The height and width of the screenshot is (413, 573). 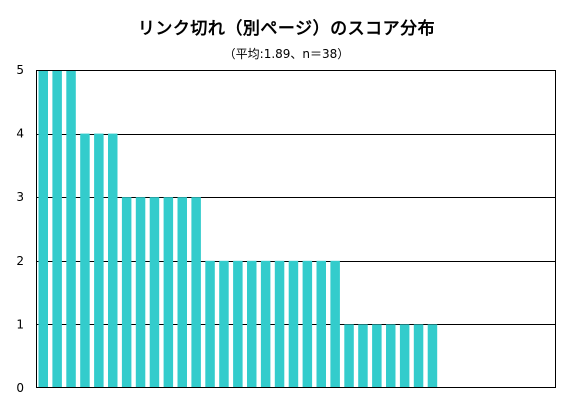 What do you see at coordinates (20, 388) in the screenshot?
I see `y-tick-label: 0` at bounding box center [20, 388].